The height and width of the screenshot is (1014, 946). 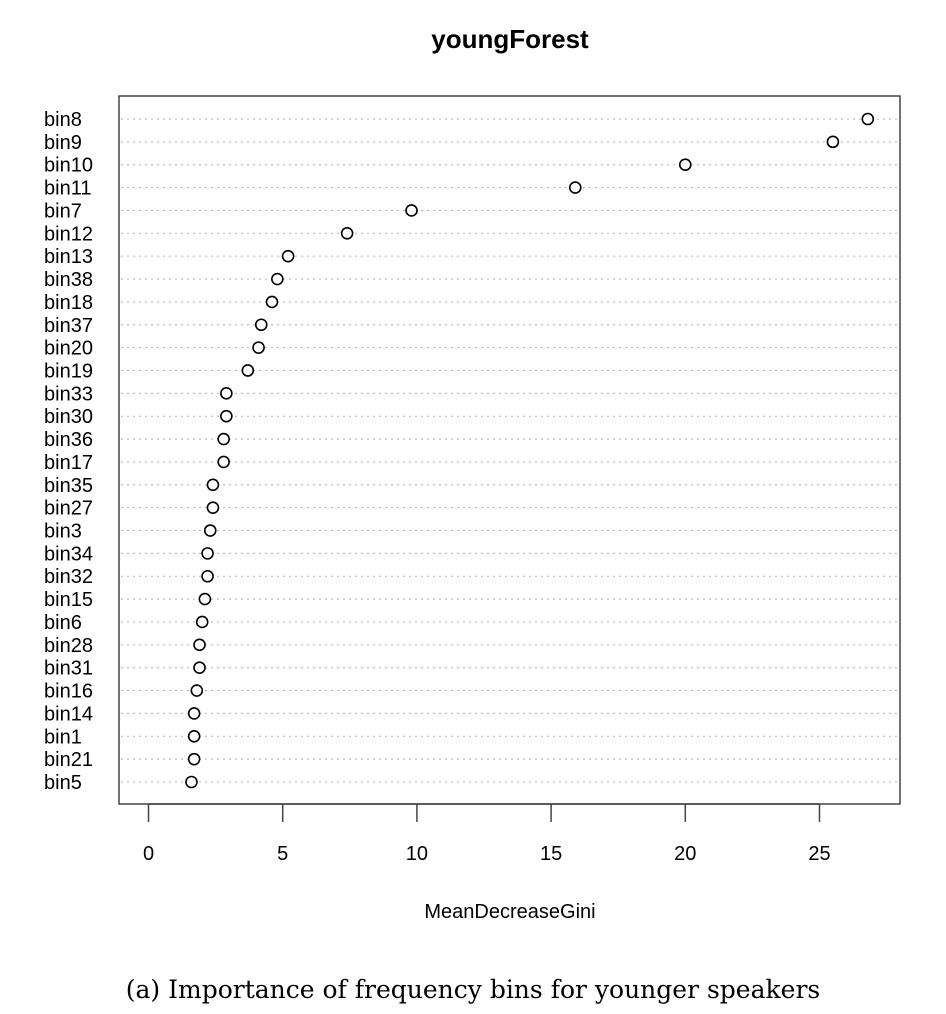 What do you see at coordinates (68, 509) in the screenshot?
I see `category-label: bin27` at bounding box center [68, 509].